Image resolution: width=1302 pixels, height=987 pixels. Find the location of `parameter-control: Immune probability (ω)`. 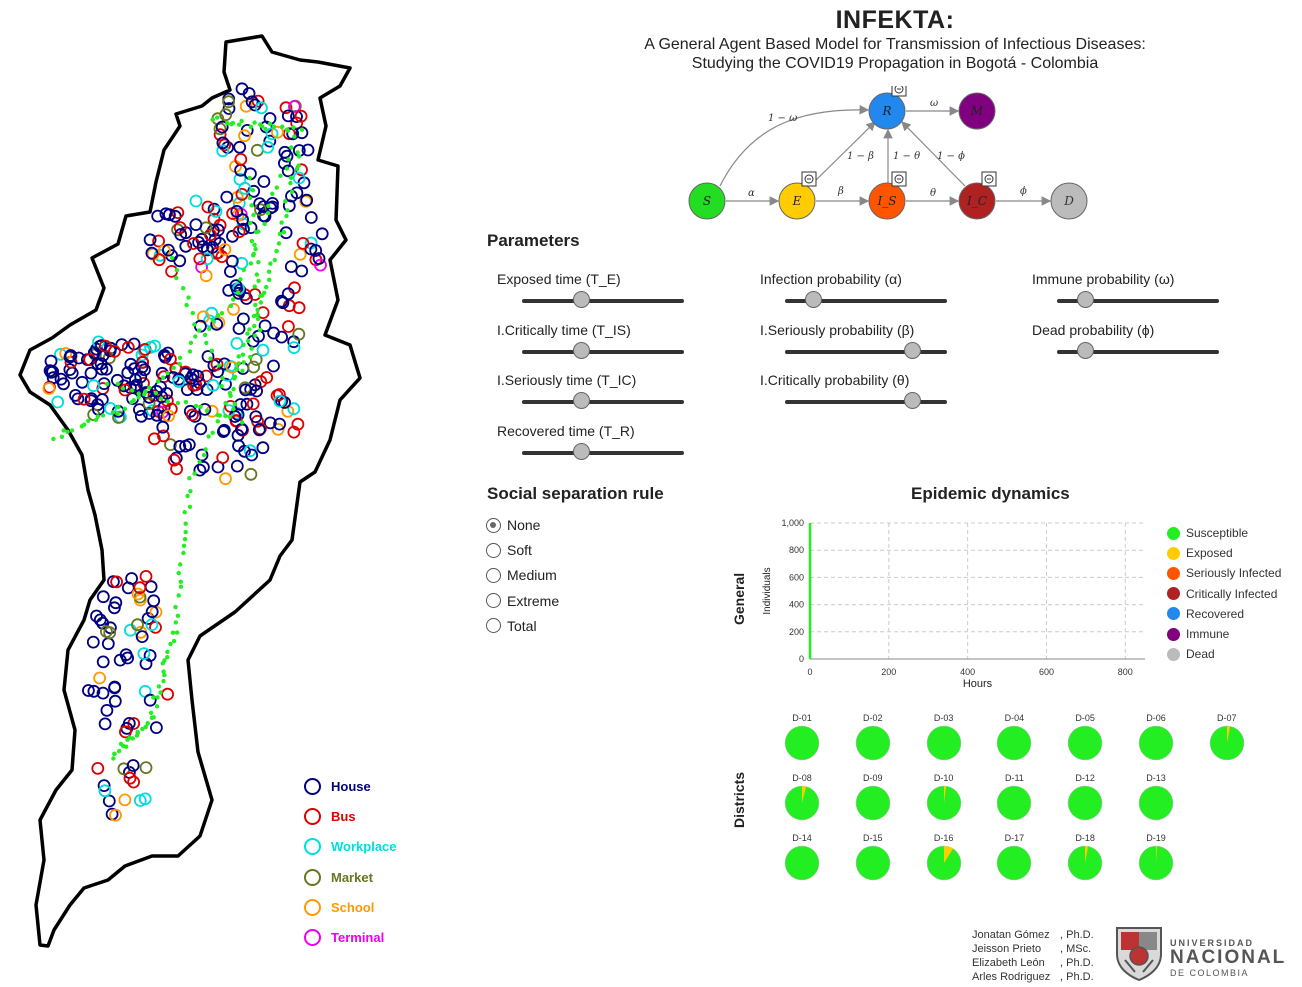

parameter-control: Immune probability (ω) is located at coordinates (1125, 290).